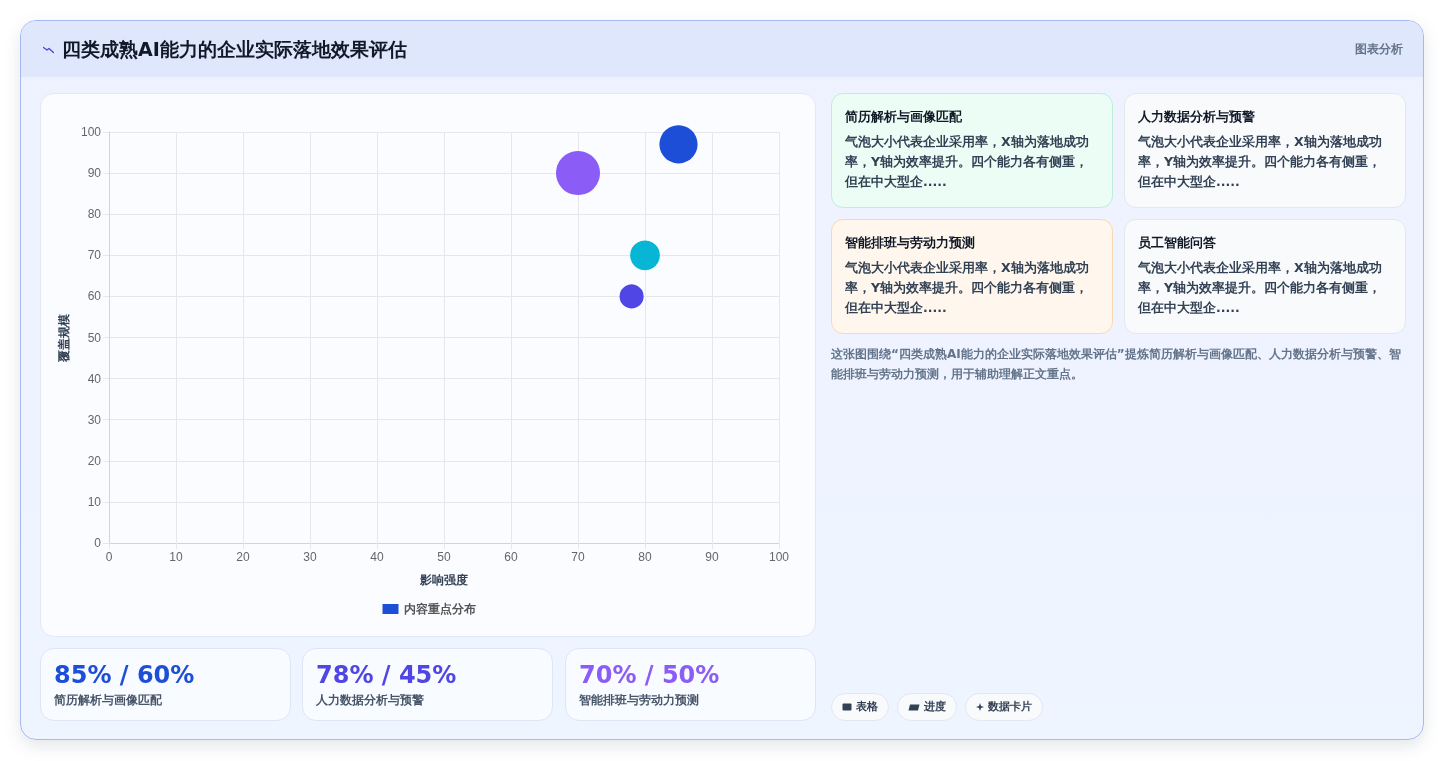 This screenshot has height=761, width=1444. What do you see at coordinates (98, 543) in the screenshot?
I see `y-tick-label: 0` at bounding box center [98, 543].